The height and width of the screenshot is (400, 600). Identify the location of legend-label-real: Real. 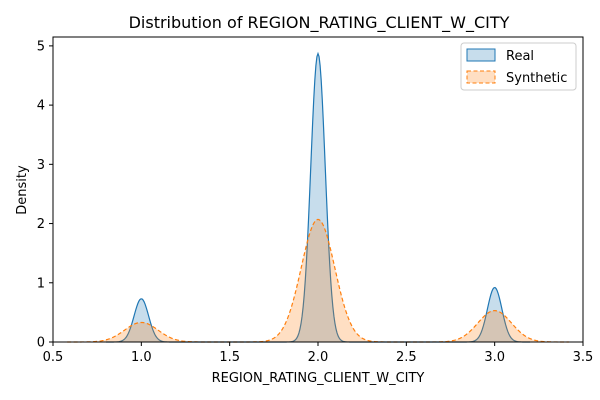
(520, 56).